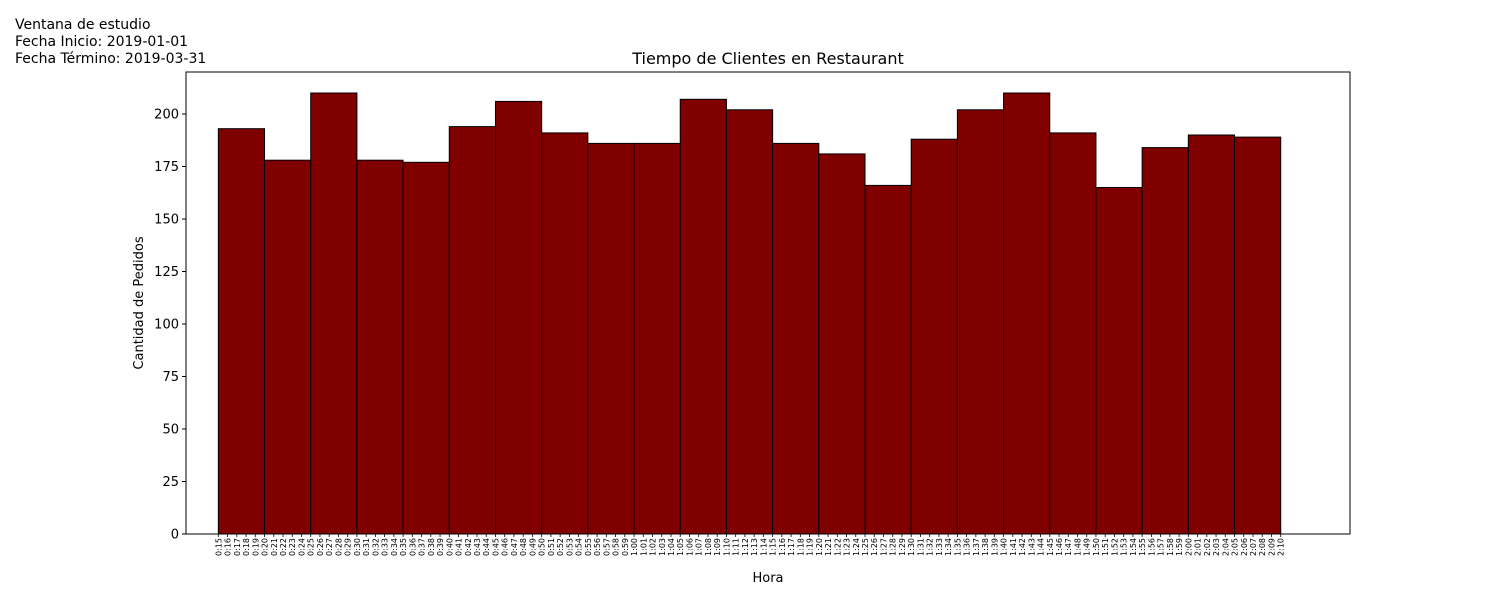  Describe the element at coordinates (532, 547) in the screenshot. I see `x-tick-label: 0:49` at that location.